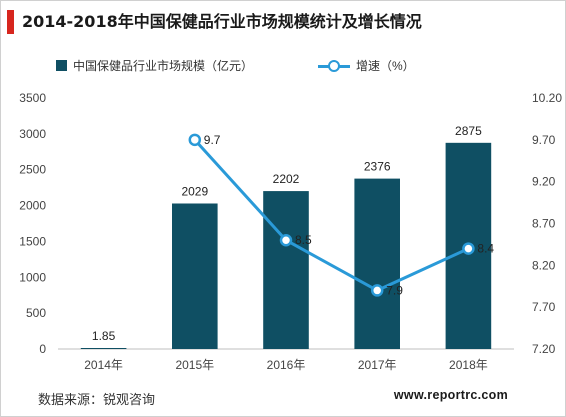  Describe the element at coordinates (163, 66) in the screenshot. I see `legend-bar-label: 中国保健品行业市场规模（亿元）` at that location.